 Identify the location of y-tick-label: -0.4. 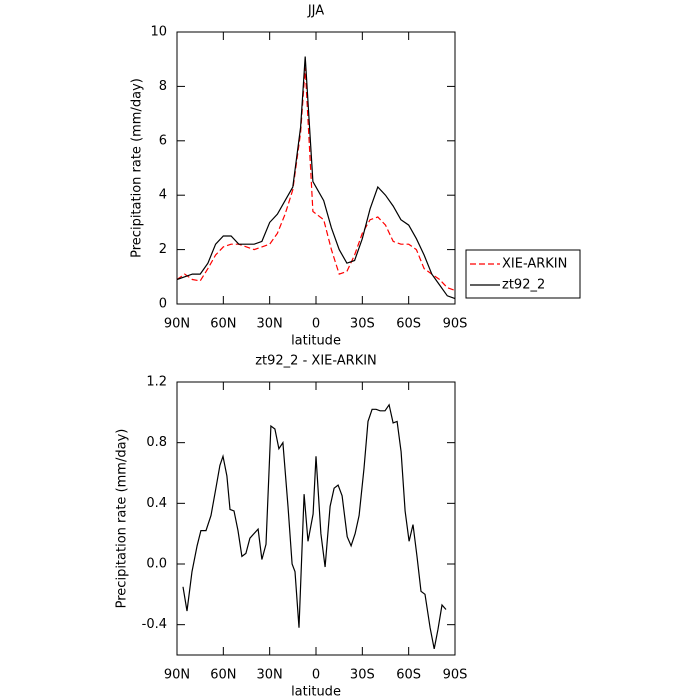
(154, 624).